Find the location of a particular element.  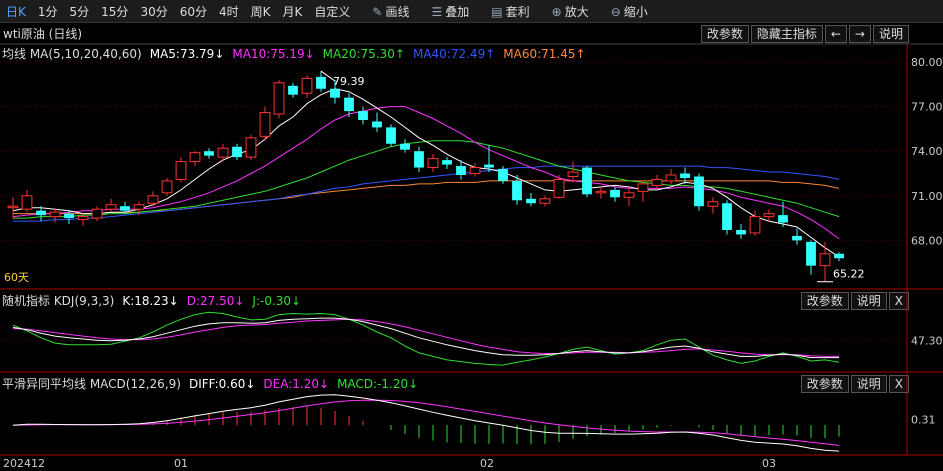

low-annotation-label: 65.22 is located at coordinates (849, 274).